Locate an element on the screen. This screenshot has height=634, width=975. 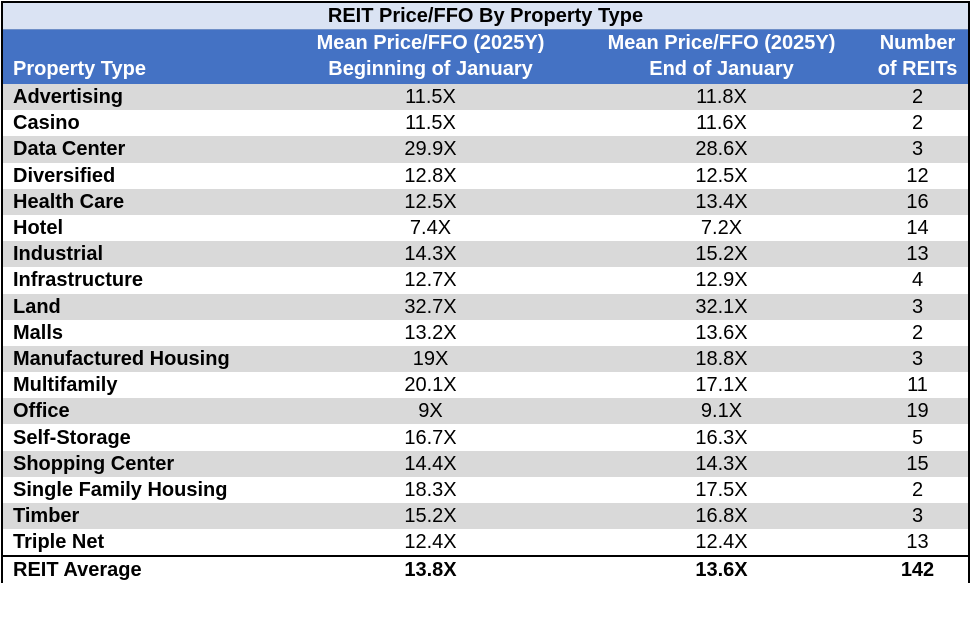
header-beginning-january-line2: Beginning of January is located at coordinates (430, 69).